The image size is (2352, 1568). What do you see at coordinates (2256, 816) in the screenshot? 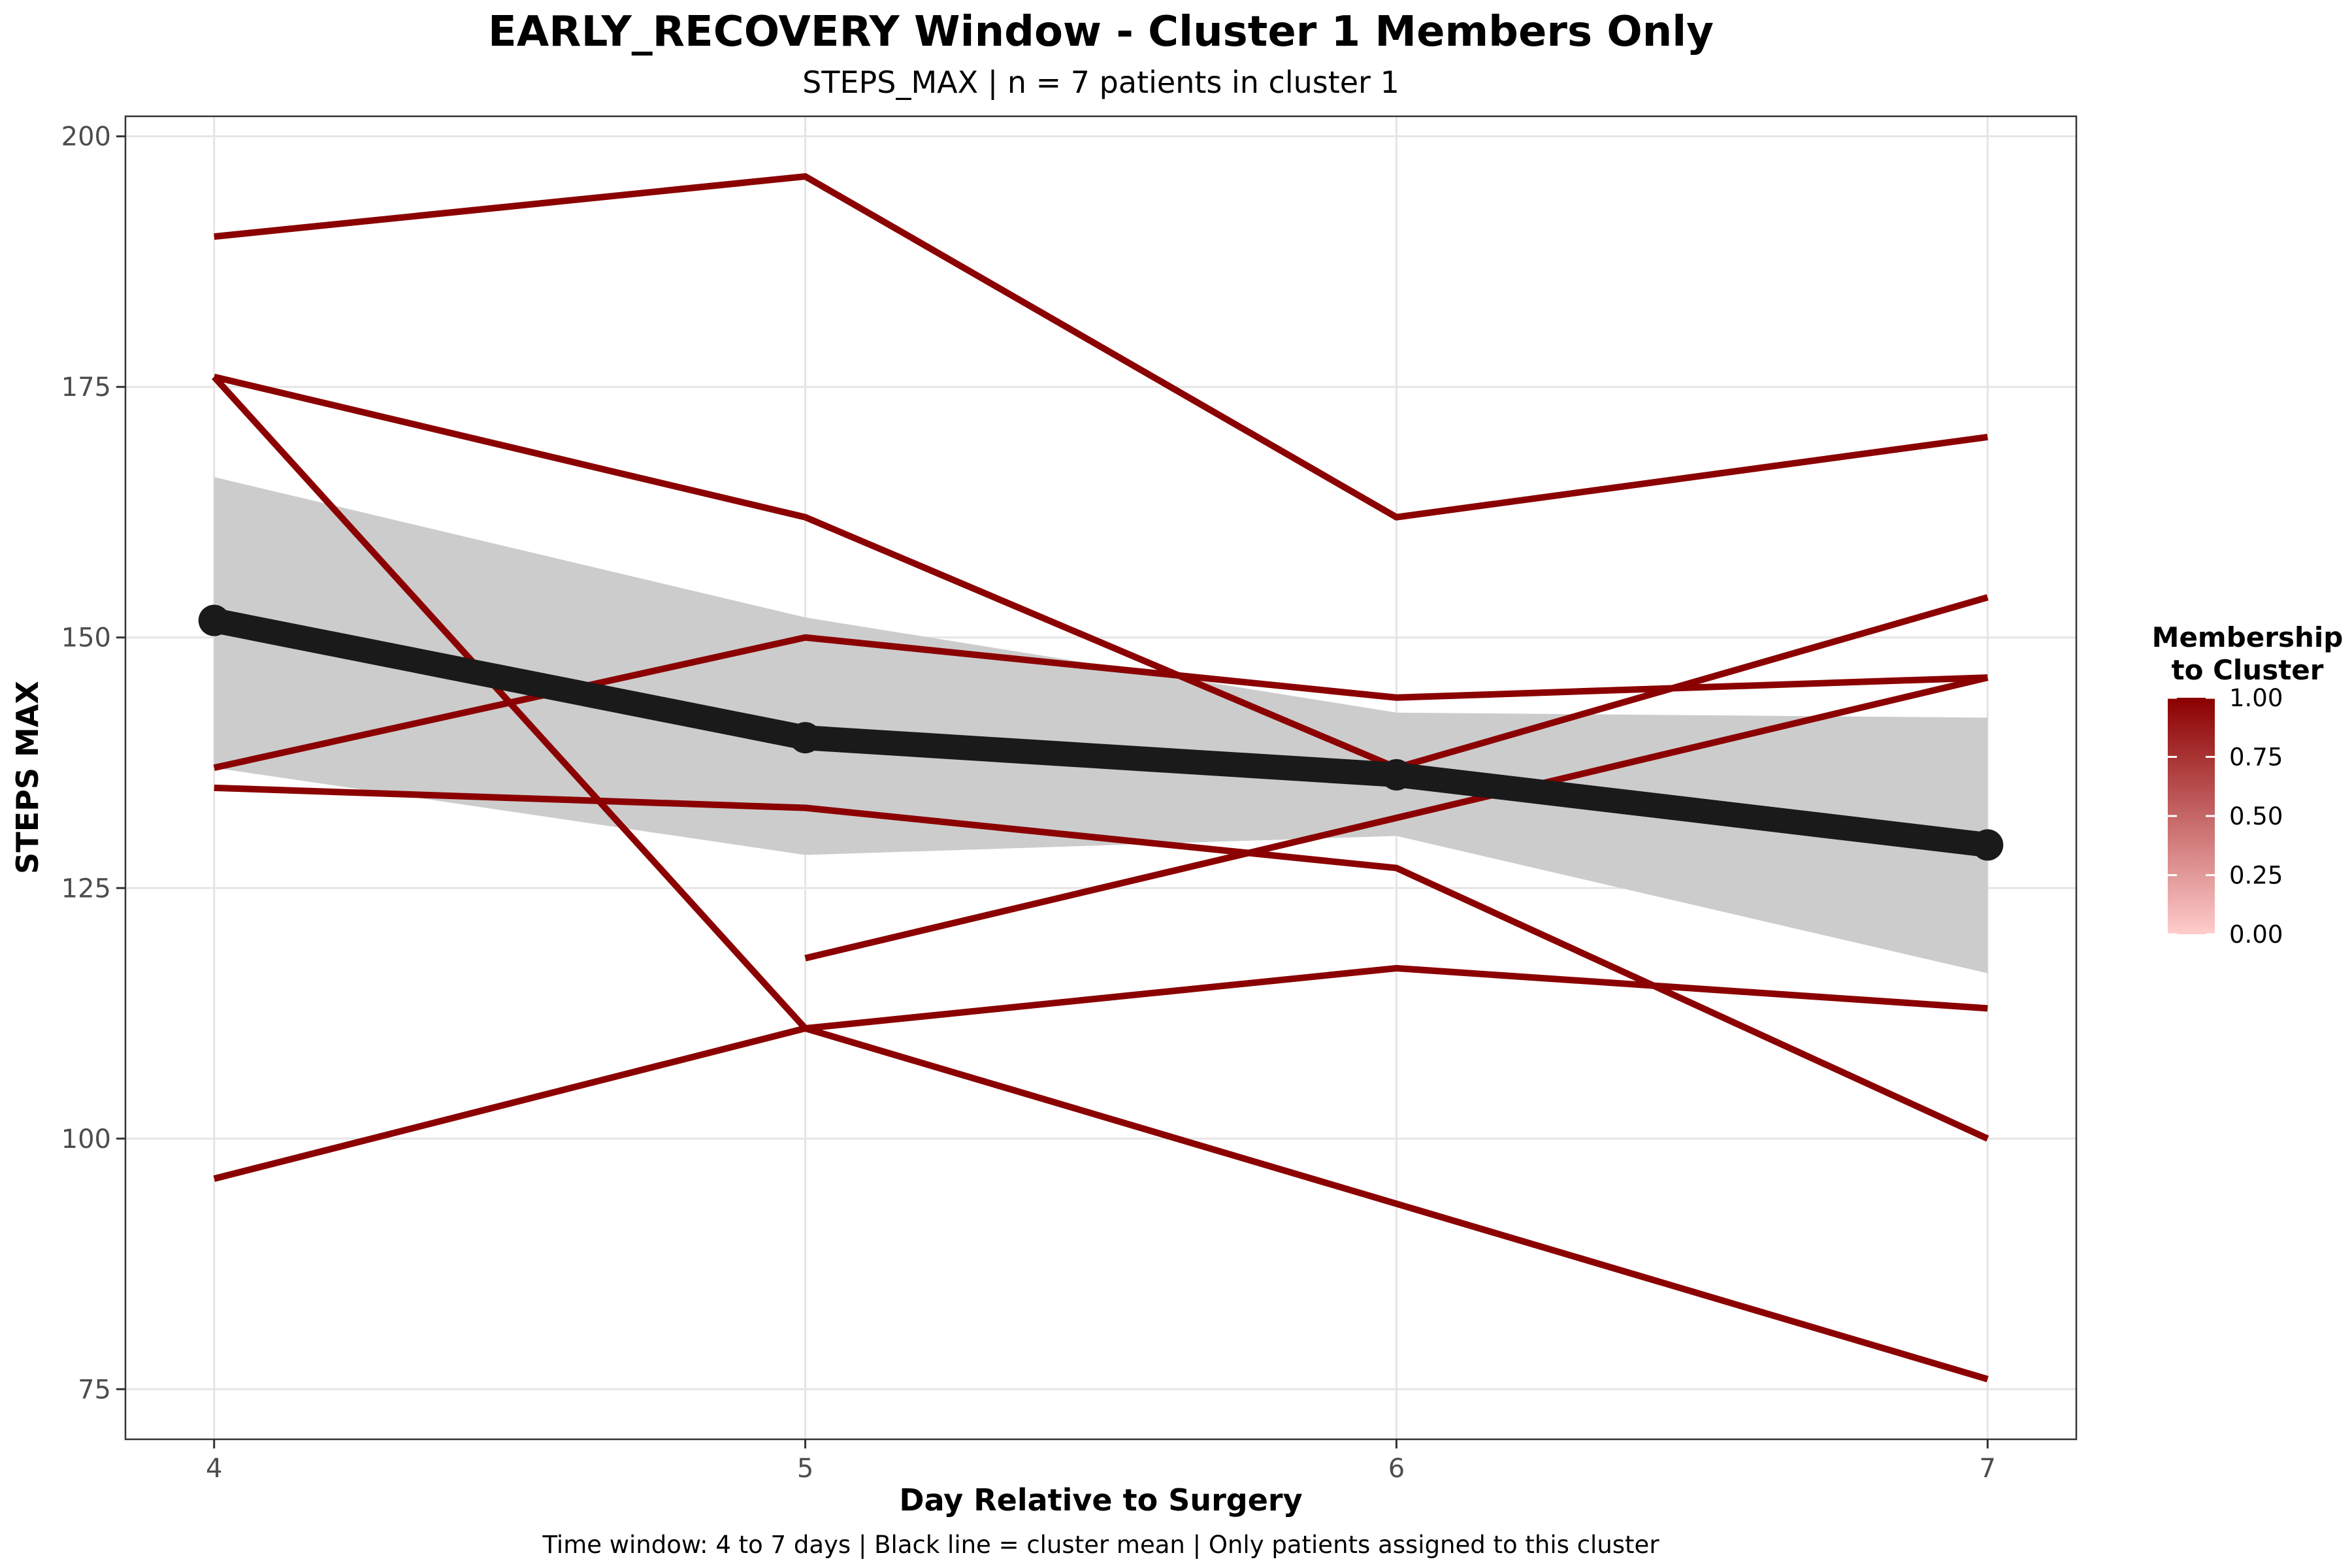
I see `legend-label-2: 0.50` at bounding box center [2256, 816].